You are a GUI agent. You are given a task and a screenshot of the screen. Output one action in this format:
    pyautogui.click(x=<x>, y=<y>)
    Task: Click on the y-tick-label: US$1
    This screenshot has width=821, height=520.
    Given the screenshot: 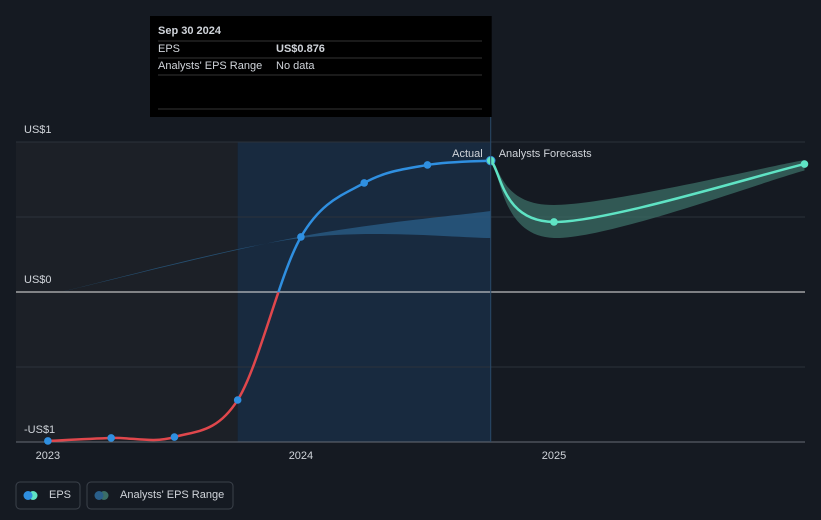 What is the action you would take?
    pyautogui.click(x=38, y=130)
    